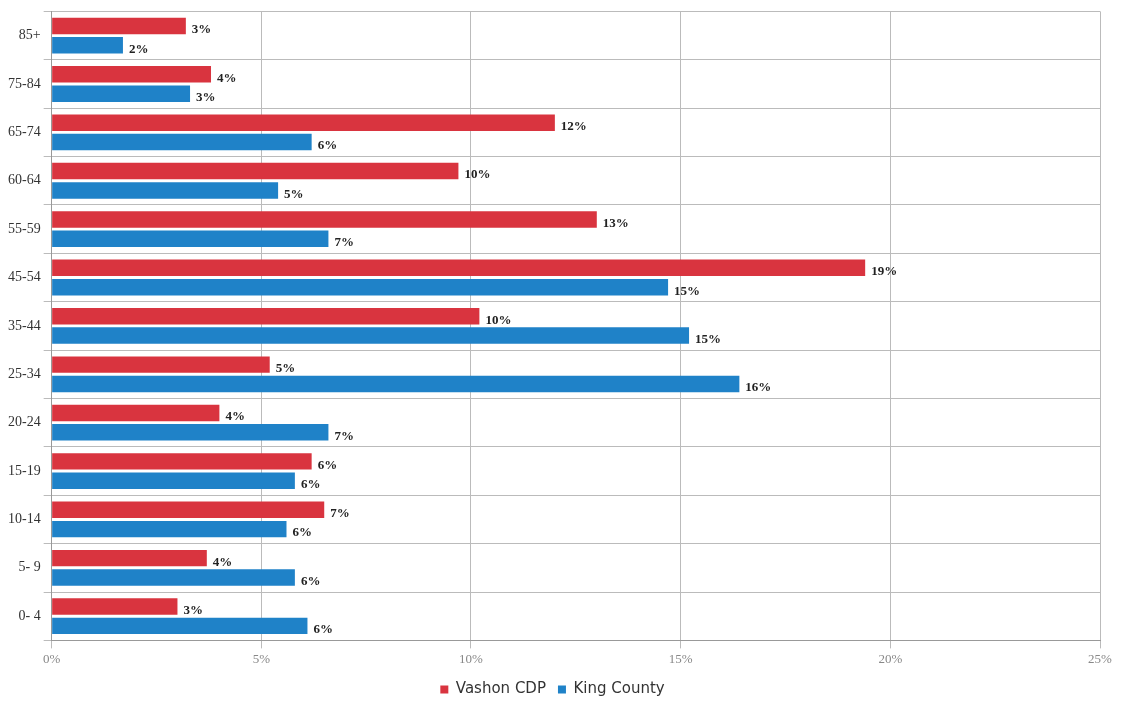  I want to click on x-tick-label: 10%, so click(471, 658).